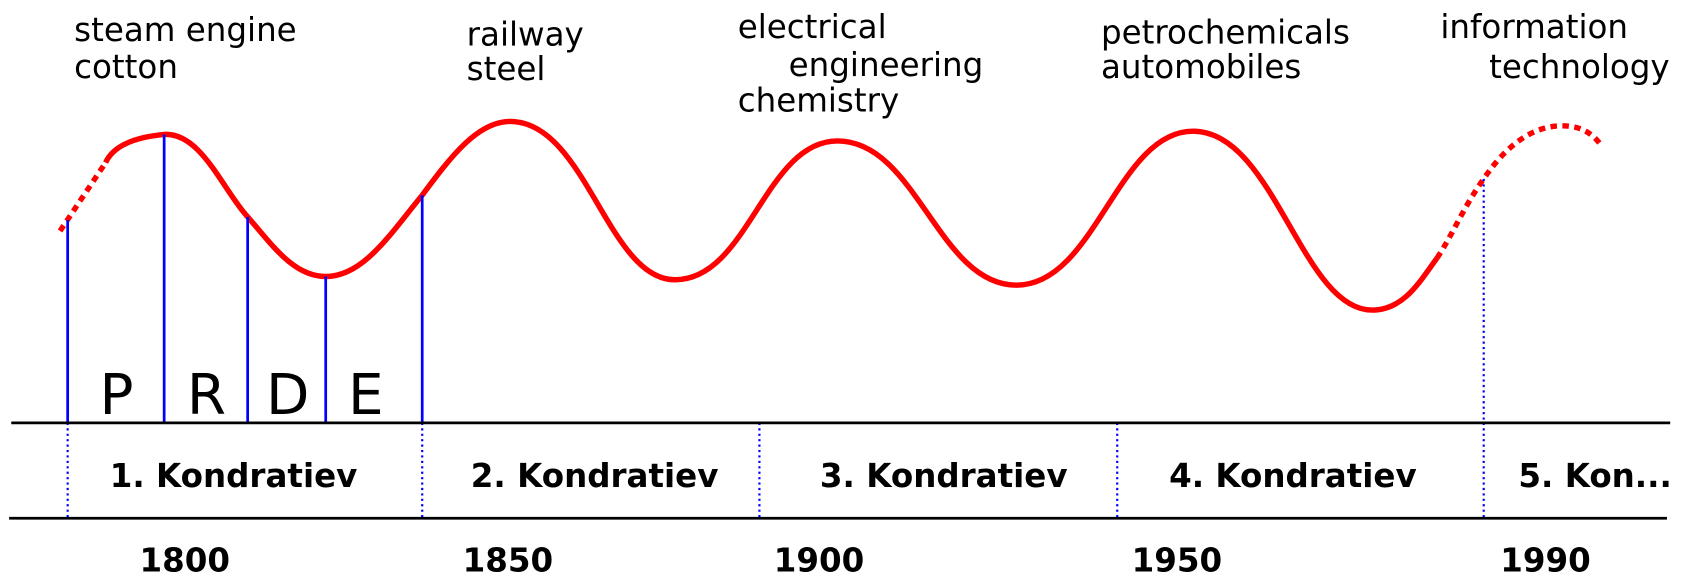 This screenshot has width=1701, height=579. Describe the element at coordinates (812, 27) in the screenshot. I see `innovation-label: electrical` at that location.